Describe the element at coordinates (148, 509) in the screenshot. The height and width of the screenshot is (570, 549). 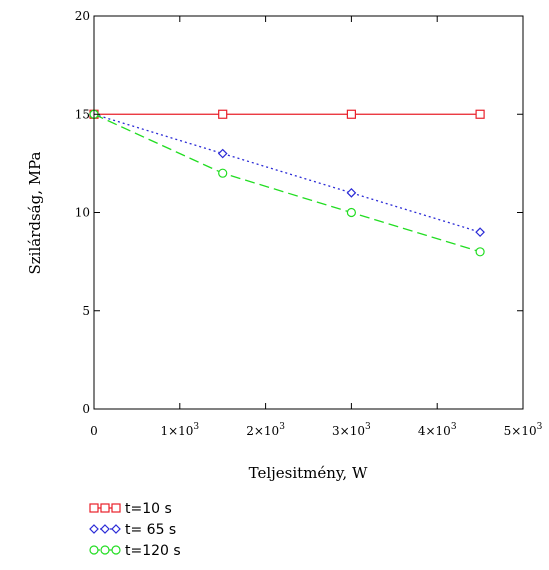
I see `legend-label: t=10 s` at that location.